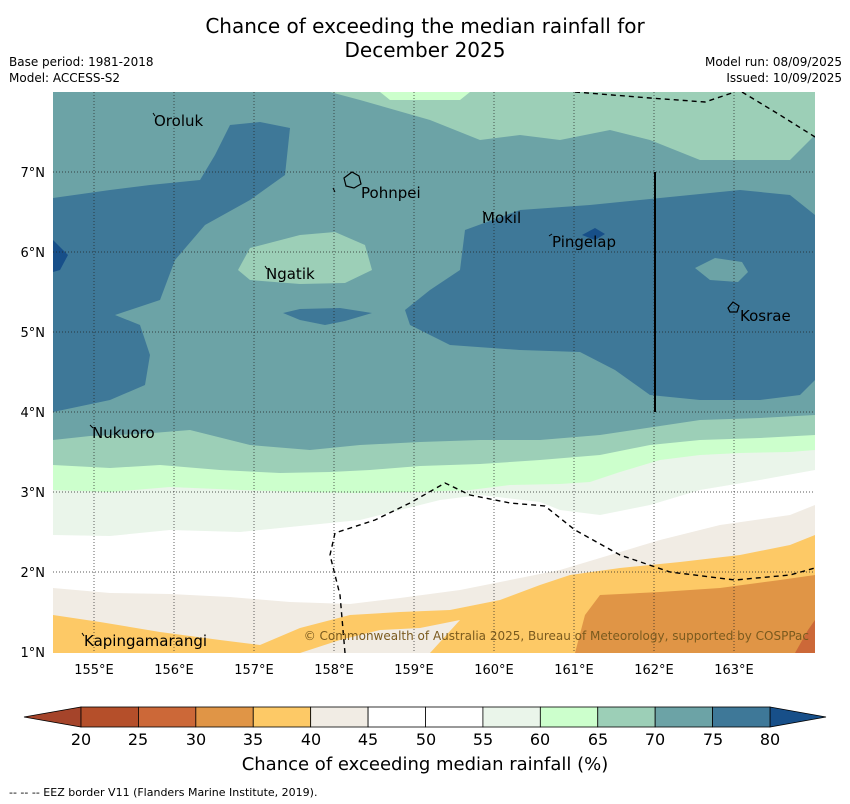  What do you see at coordinates (380, 636) in the screenshot?
I see `band-40-45-south` at bounding box center [380, 636].